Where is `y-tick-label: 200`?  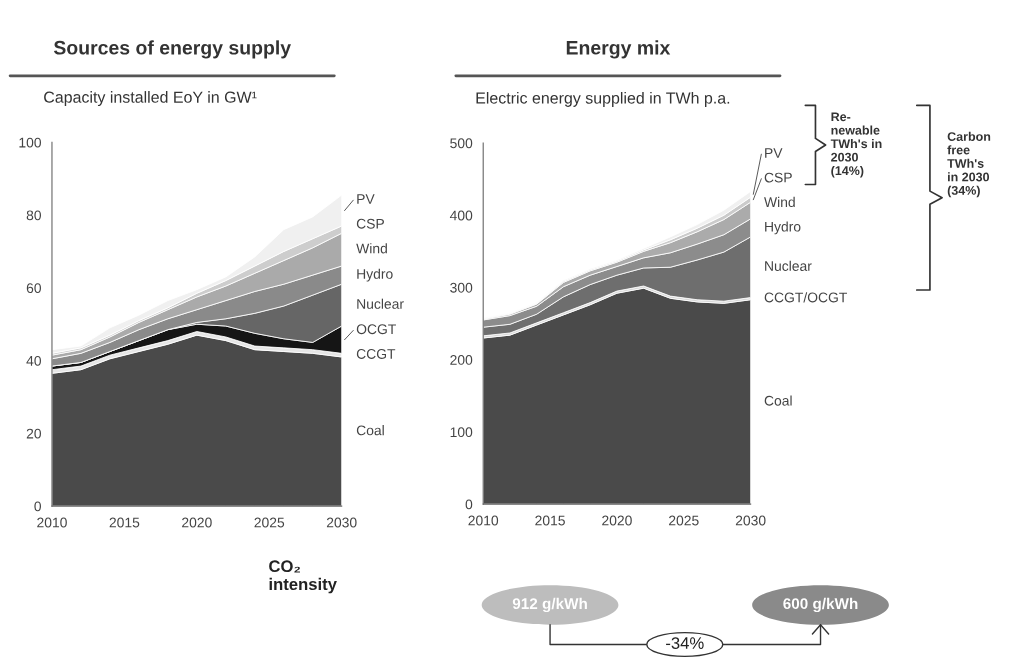
y-tick-label: 200 is located at coordinates (461, 360).